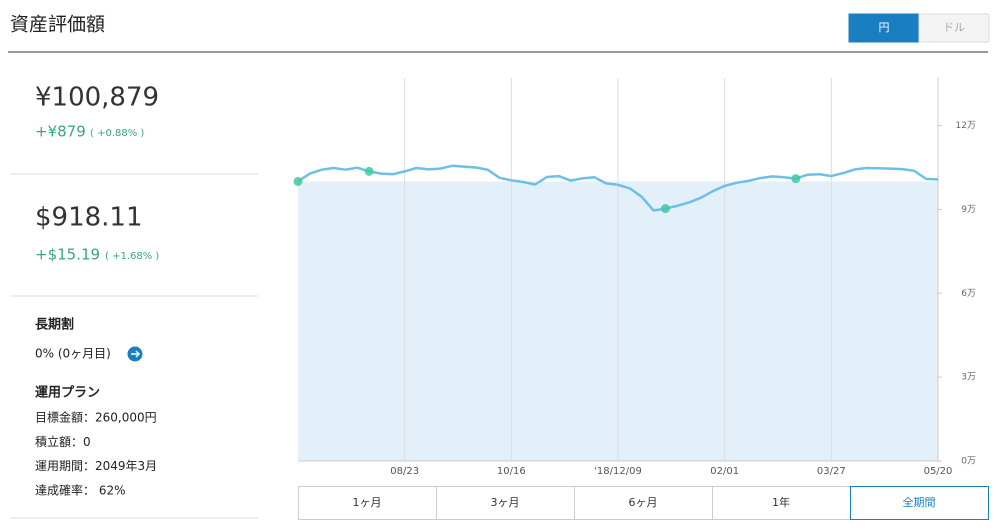  What do you see at coordinates (968, 210) in the screenshot?
I see `y-tick-label: 9万` at bounding box center [968, 210].